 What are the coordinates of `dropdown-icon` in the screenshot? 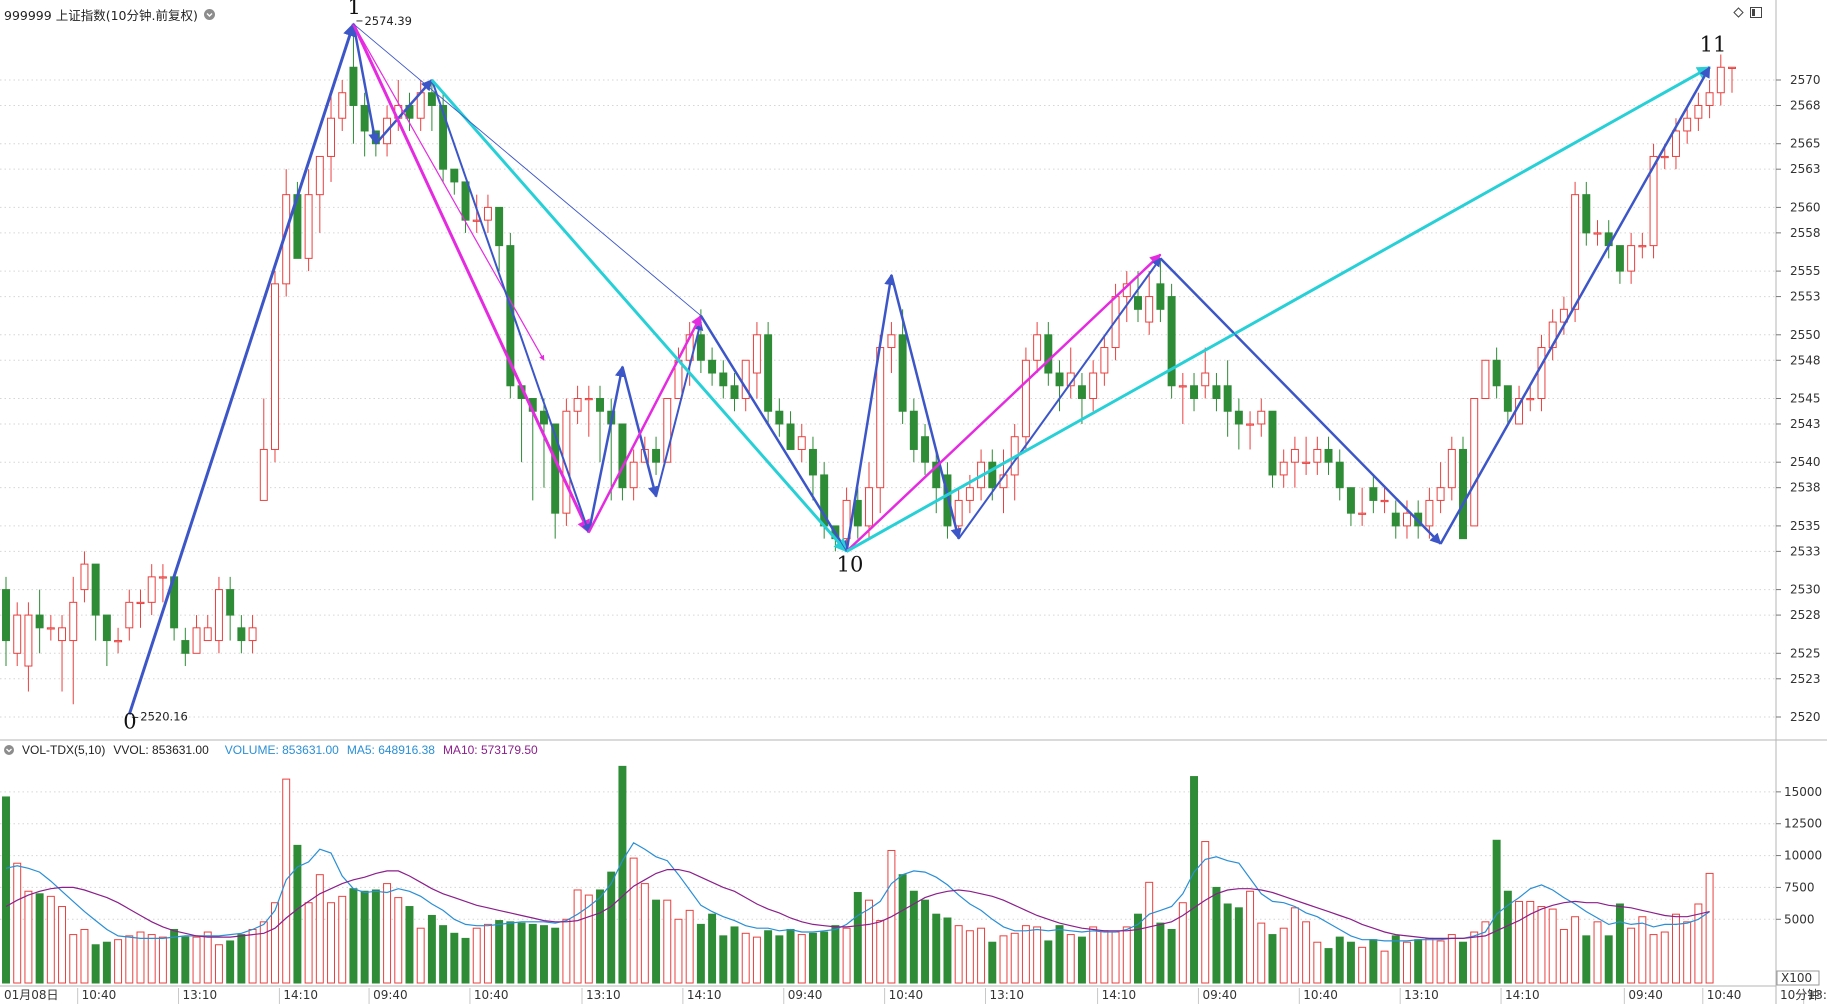 It's located at (209, 14).